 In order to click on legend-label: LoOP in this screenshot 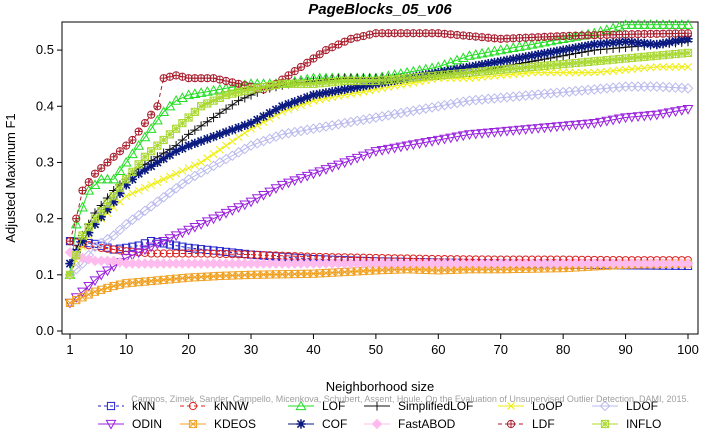, I will do `click(547, 406)`.